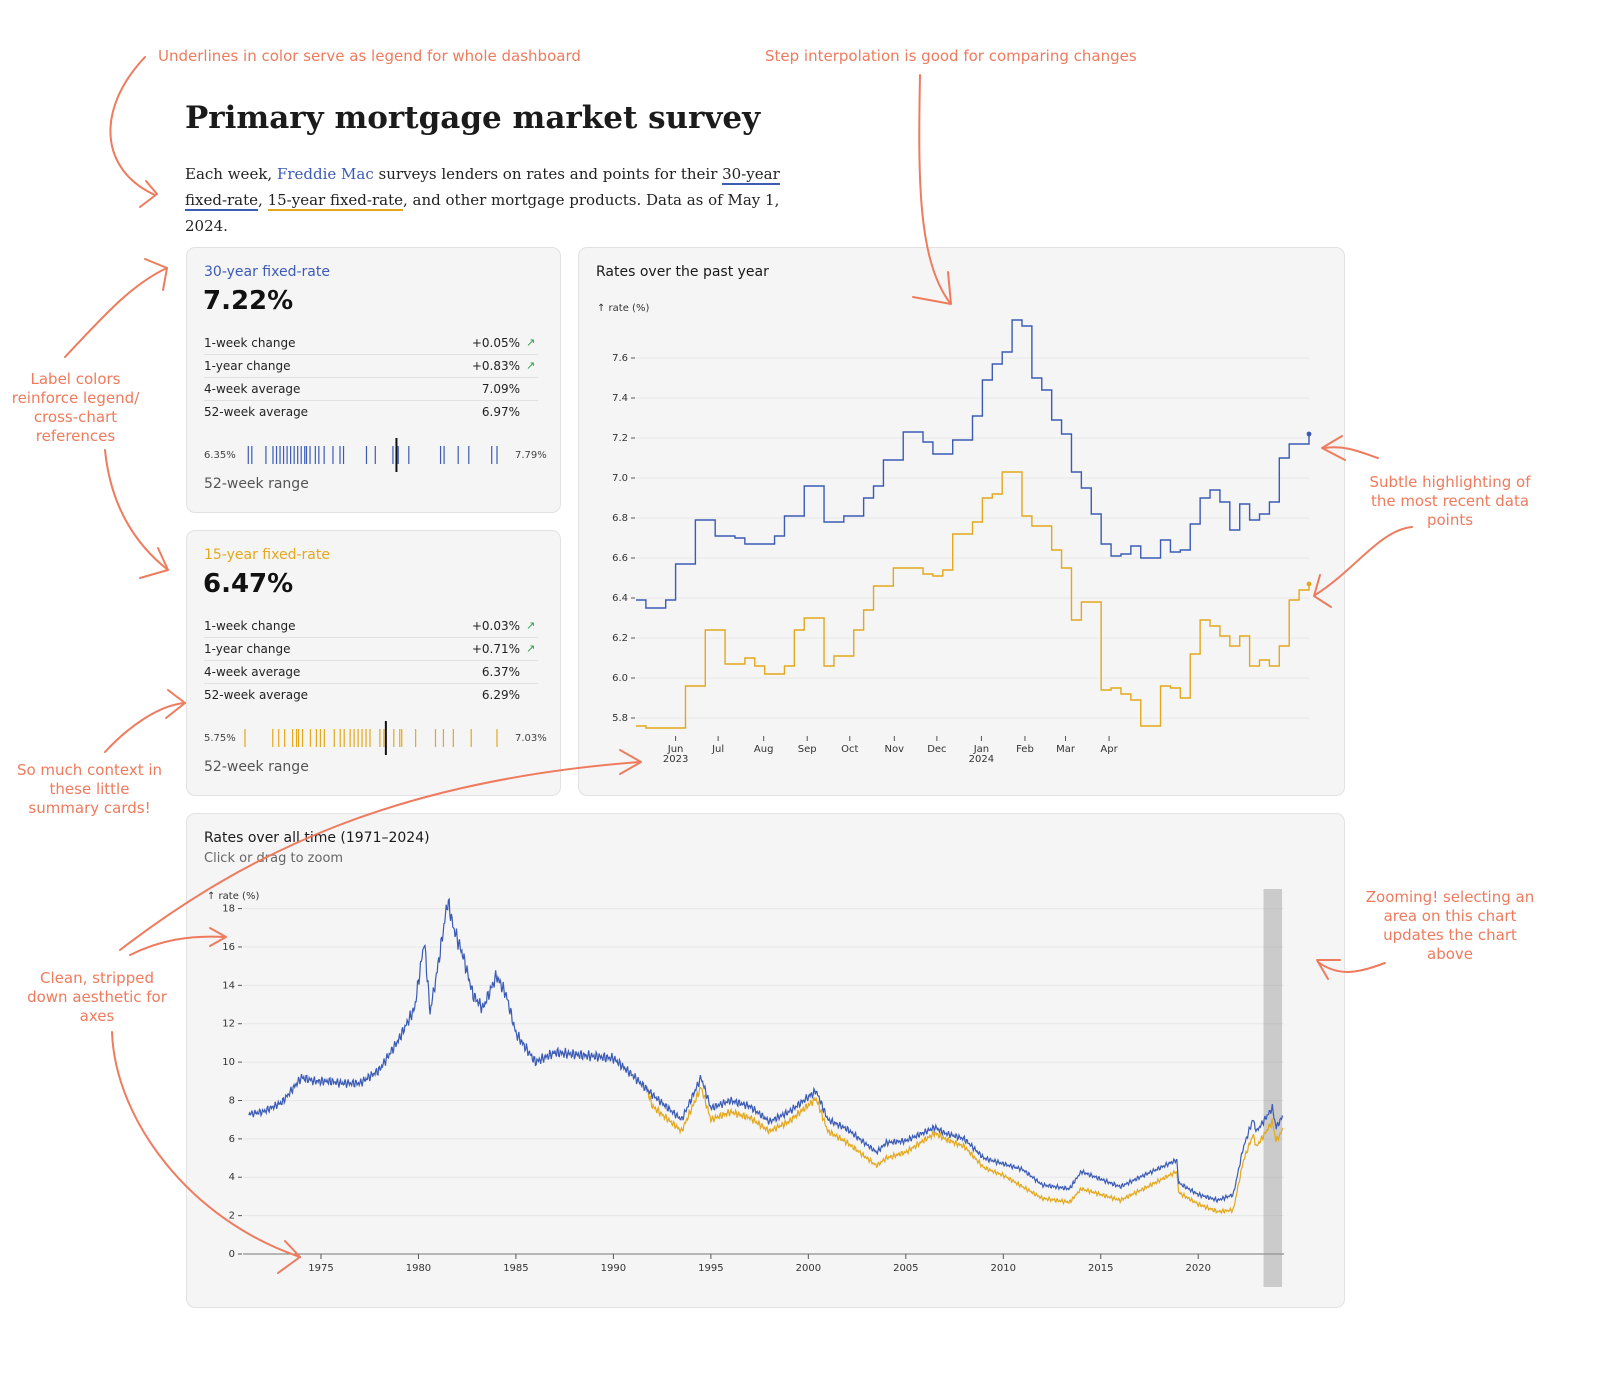 This screenshot has width=1600, height=1385. I want to click on x-tick-label: Sep, so click(807, 749).